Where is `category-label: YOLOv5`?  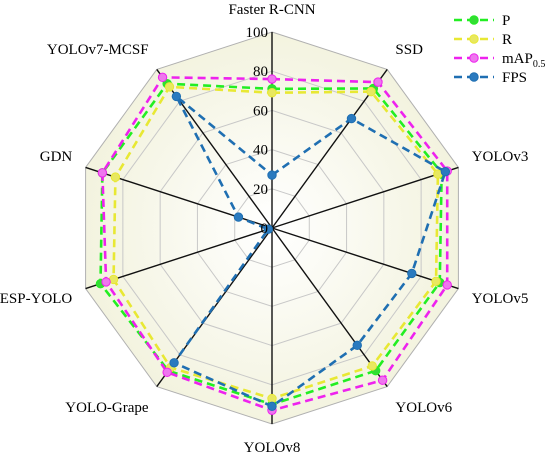
category-label: YOLOv5 is located at coordinates (500, 299).